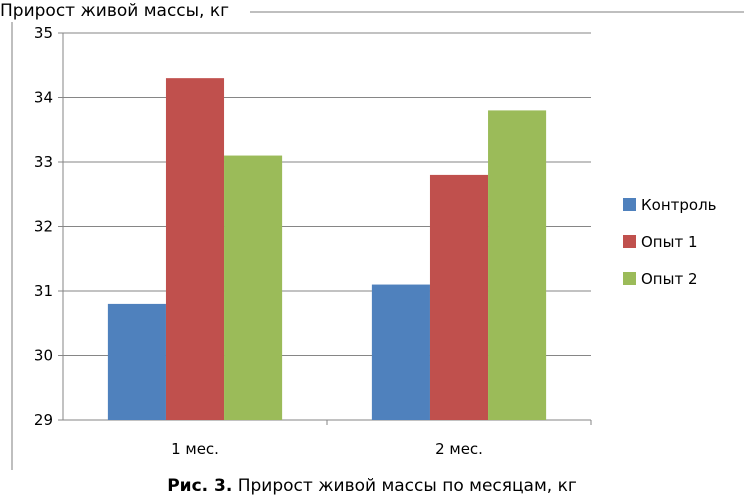  I want to click on y-tick-label: 31, so click(43, 291).